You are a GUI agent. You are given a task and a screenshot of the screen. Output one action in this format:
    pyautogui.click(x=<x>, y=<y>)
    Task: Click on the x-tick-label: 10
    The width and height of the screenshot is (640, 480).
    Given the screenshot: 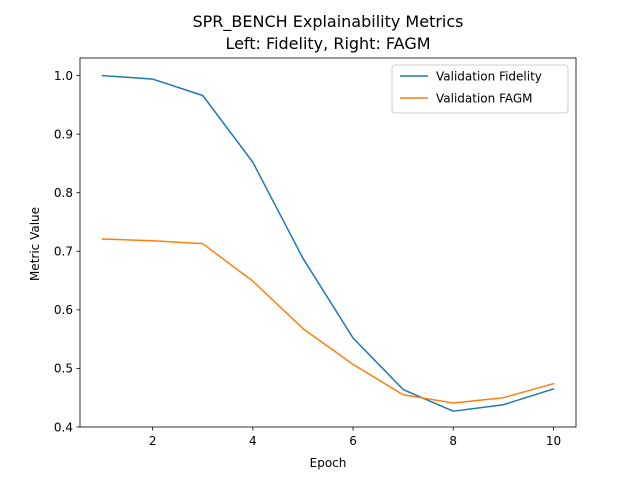 What is the action you would take?
    pyautogui.click(x=553, y=441)
    